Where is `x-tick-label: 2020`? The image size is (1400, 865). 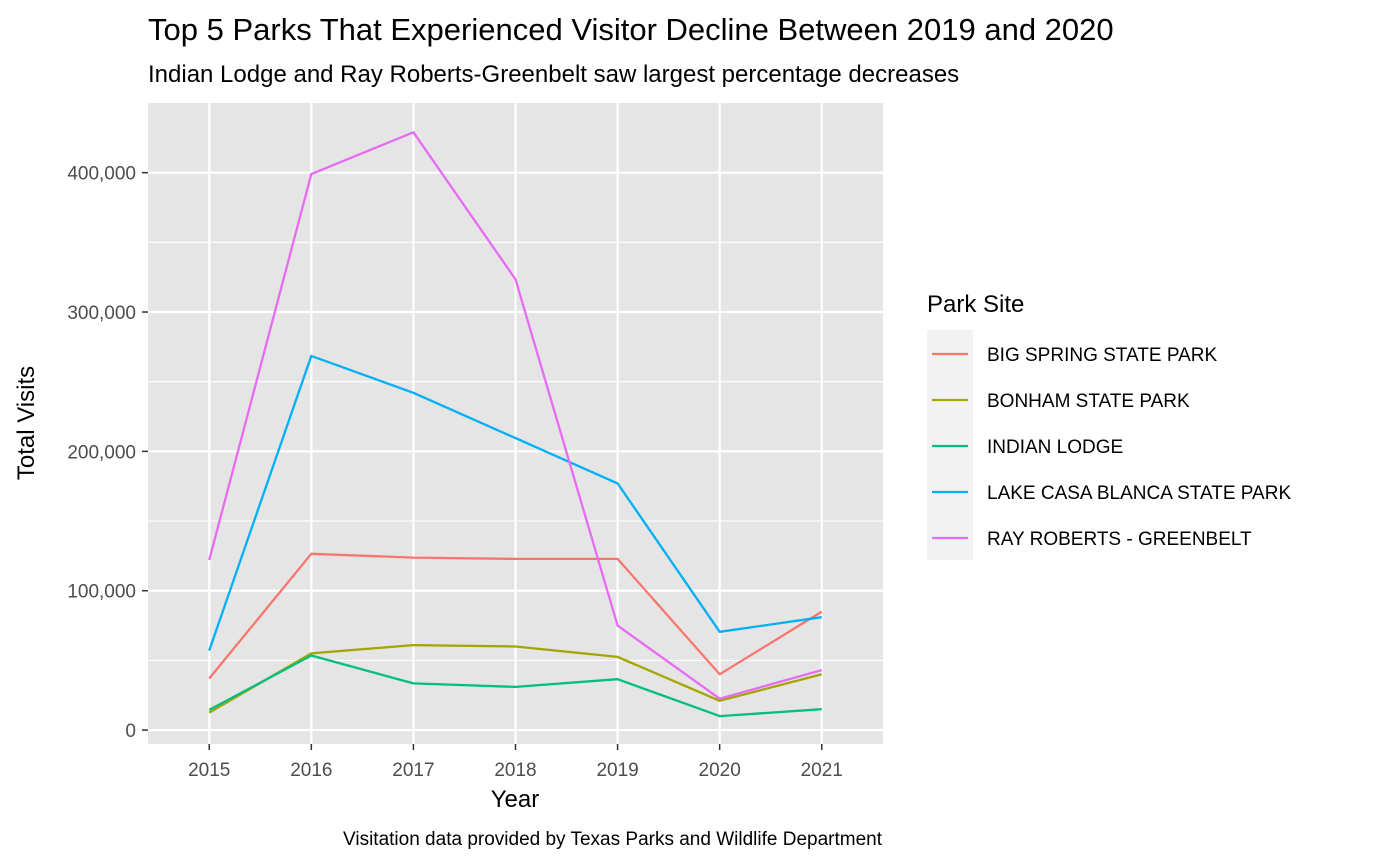
x-tick-label: 2020 is located at coordinates (720, 770).